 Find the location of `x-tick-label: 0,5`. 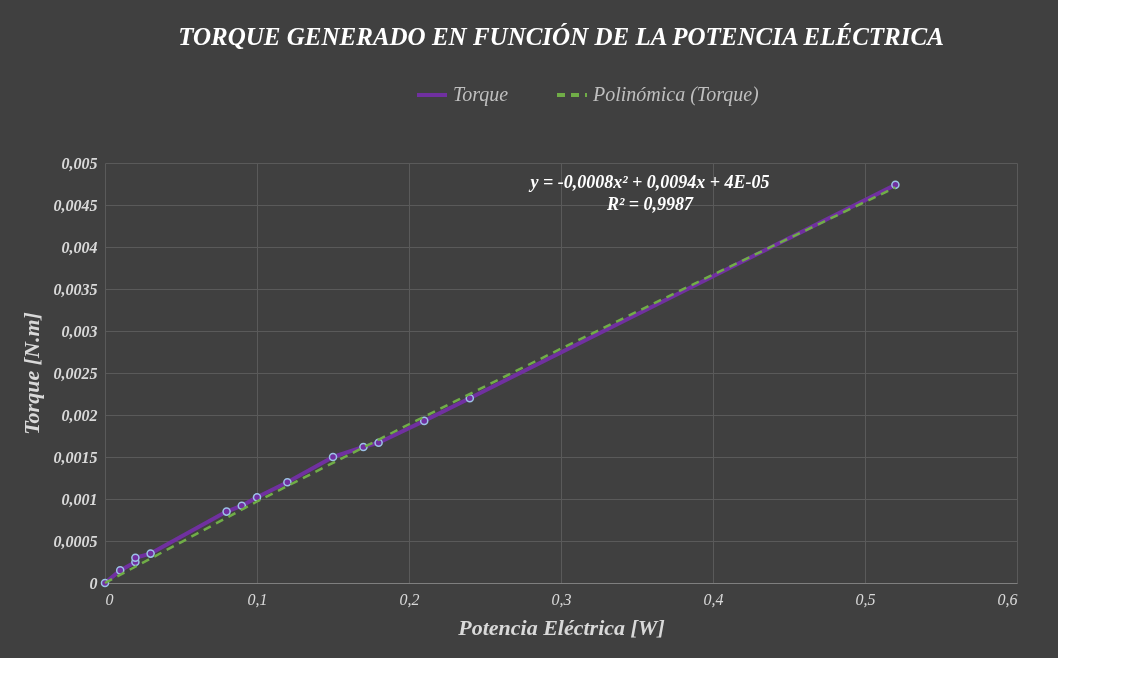

x-tick-label: 0,5 is located at coordinates (865, 599).